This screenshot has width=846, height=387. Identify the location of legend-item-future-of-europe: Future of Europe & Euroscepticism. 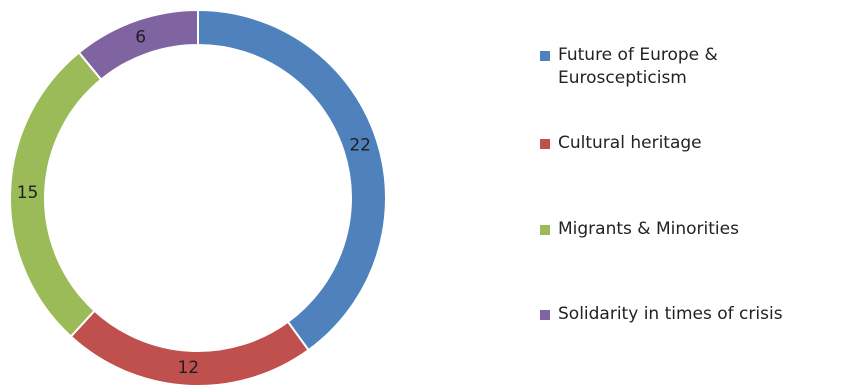
(629, 67).